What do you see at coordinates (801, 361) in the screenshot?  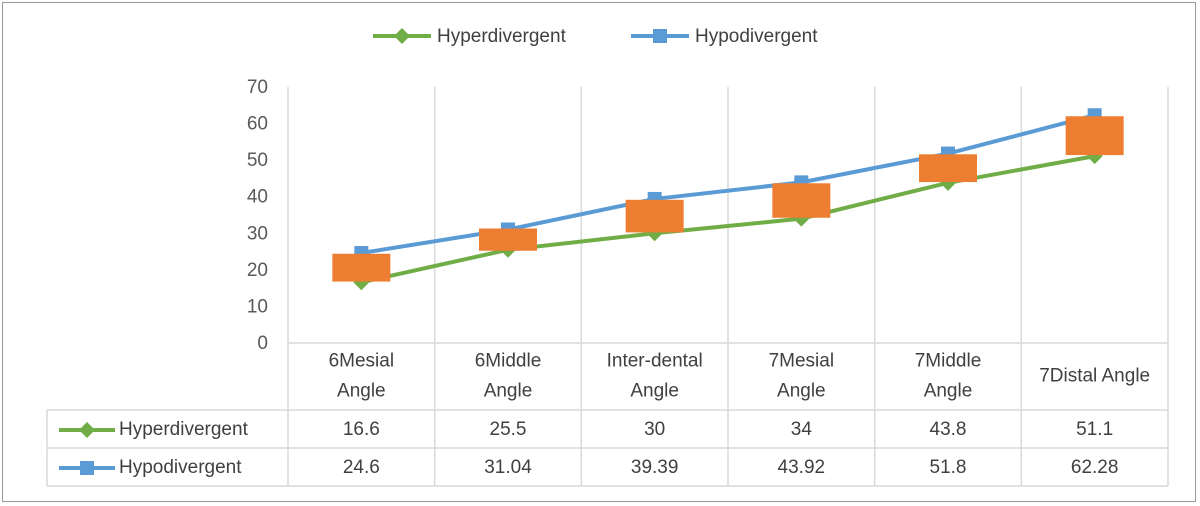 I see `x-category-label: 7Mesial` at bounding box center [801, 361].